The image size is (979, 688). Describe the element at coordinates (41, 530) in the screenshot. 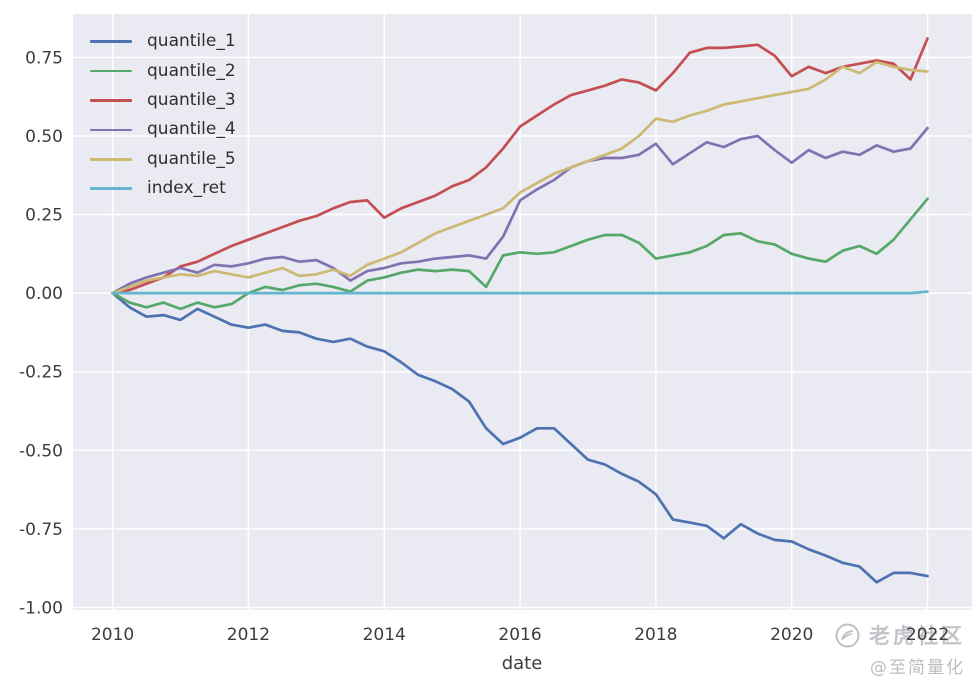

I see `y-tick-label: -0.75` at that location.